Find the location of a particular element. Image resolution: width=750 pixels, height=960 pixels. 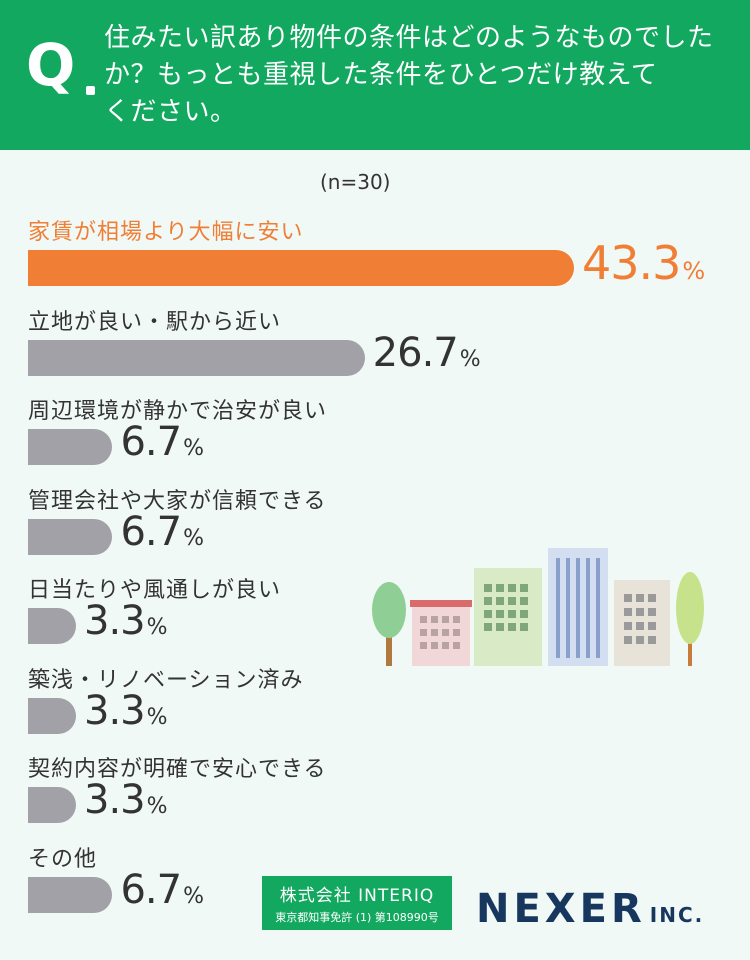

interiq-logo: 株式会社 INTERIQ 東京都知事免許 (1) 第108990号 is located at coordinates (357, 903).